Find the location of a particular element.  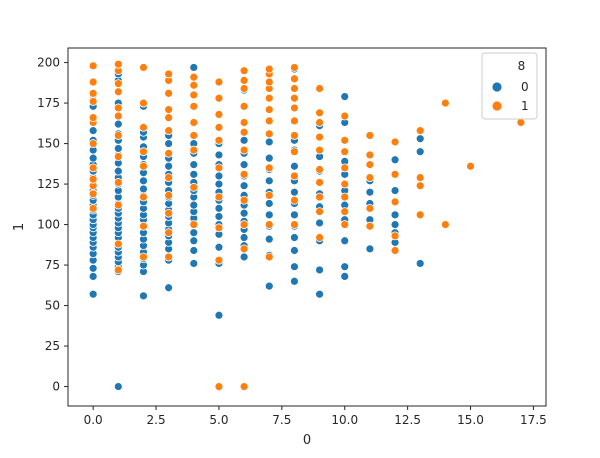

y-axis: 0 25 50 75 100 125 150 175 200 is located at coordinates (52, 225).